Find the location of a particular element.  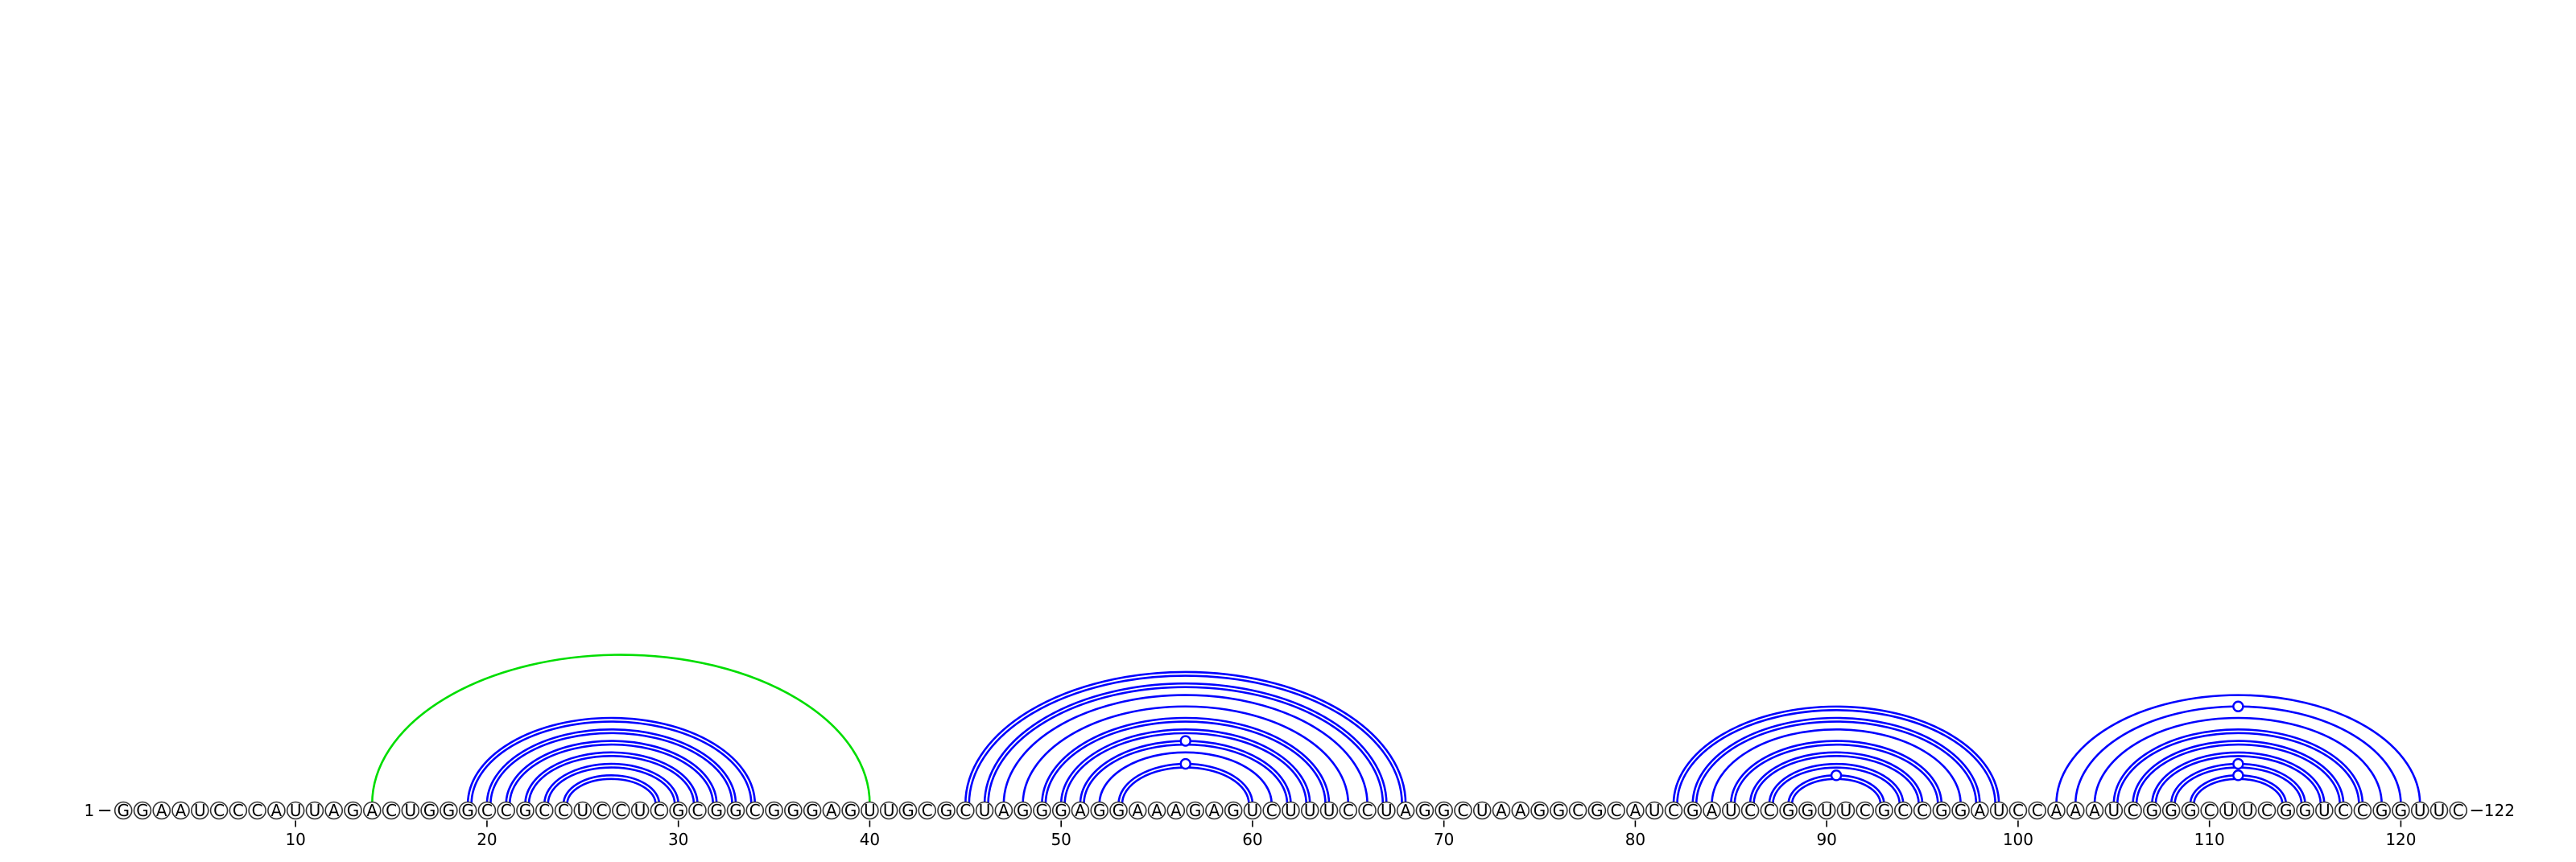

tick-label: 120 is located at coordinates (2400, 840).